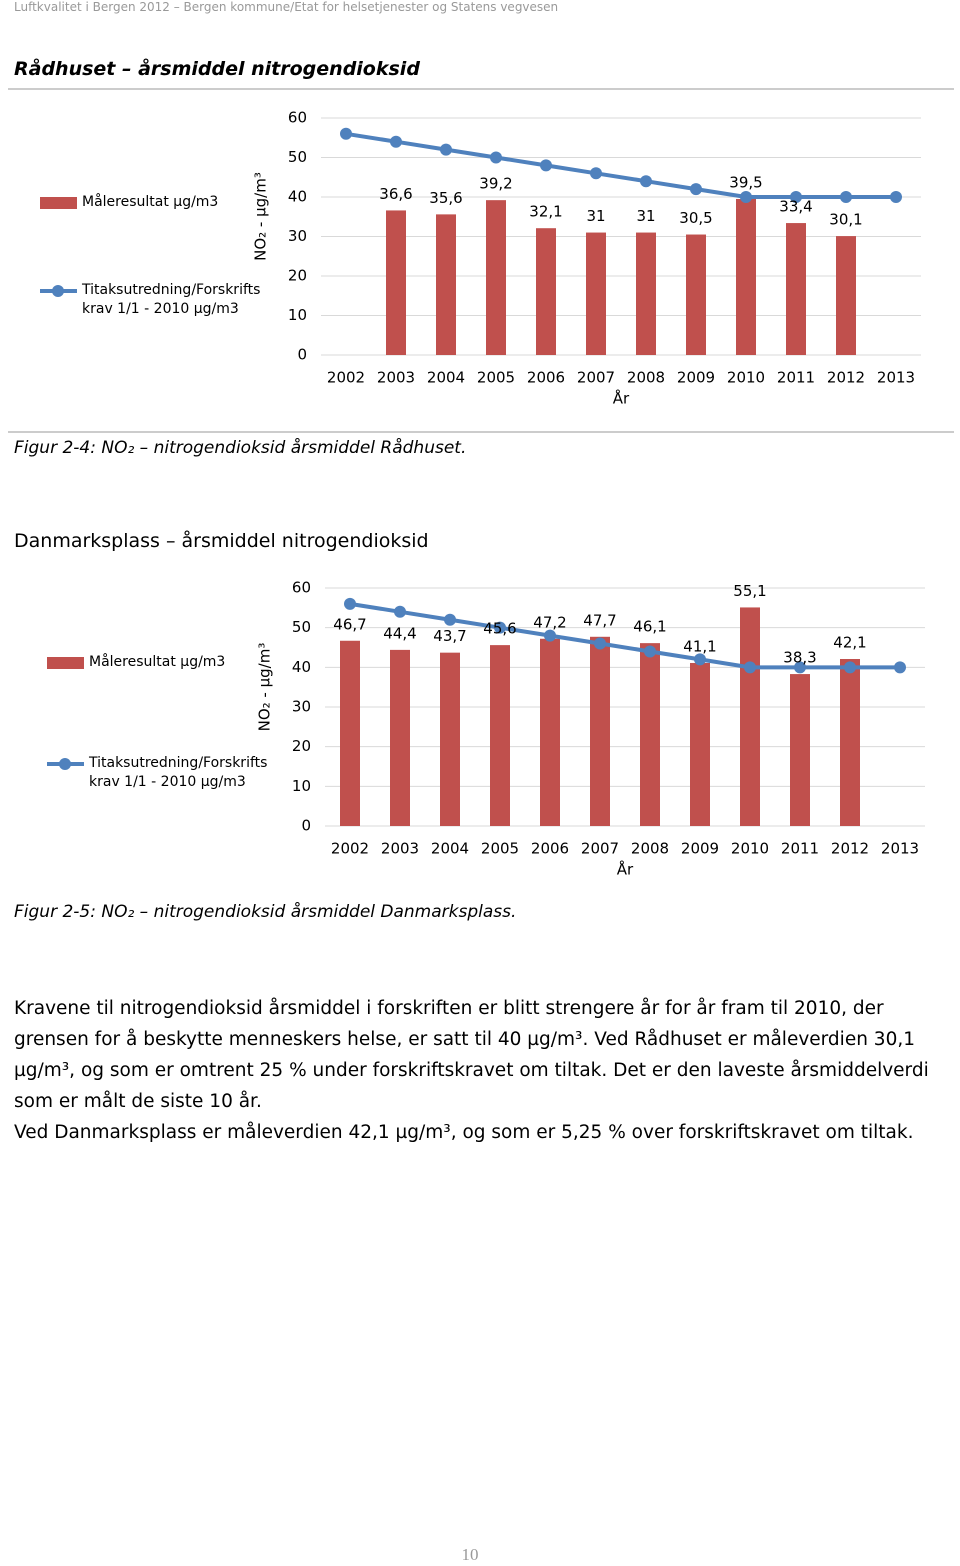 Image resolution: width=960 pixels, height=1566 pixels. Describe the element at coordinates (396, 378) in the screenshot. I see `x-tick-label: 2003` at that location.